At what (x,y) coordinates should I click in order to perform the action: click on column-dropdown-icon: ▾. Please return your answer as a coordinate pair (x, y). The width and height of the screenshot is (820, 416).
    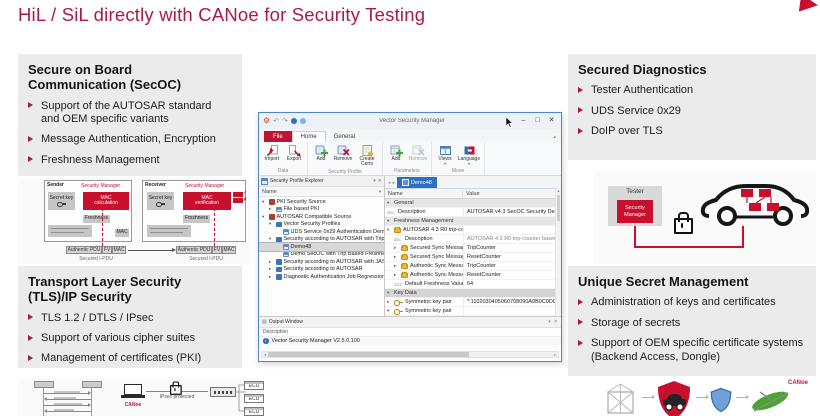
    Looking at the image, I should click on (379, 191).